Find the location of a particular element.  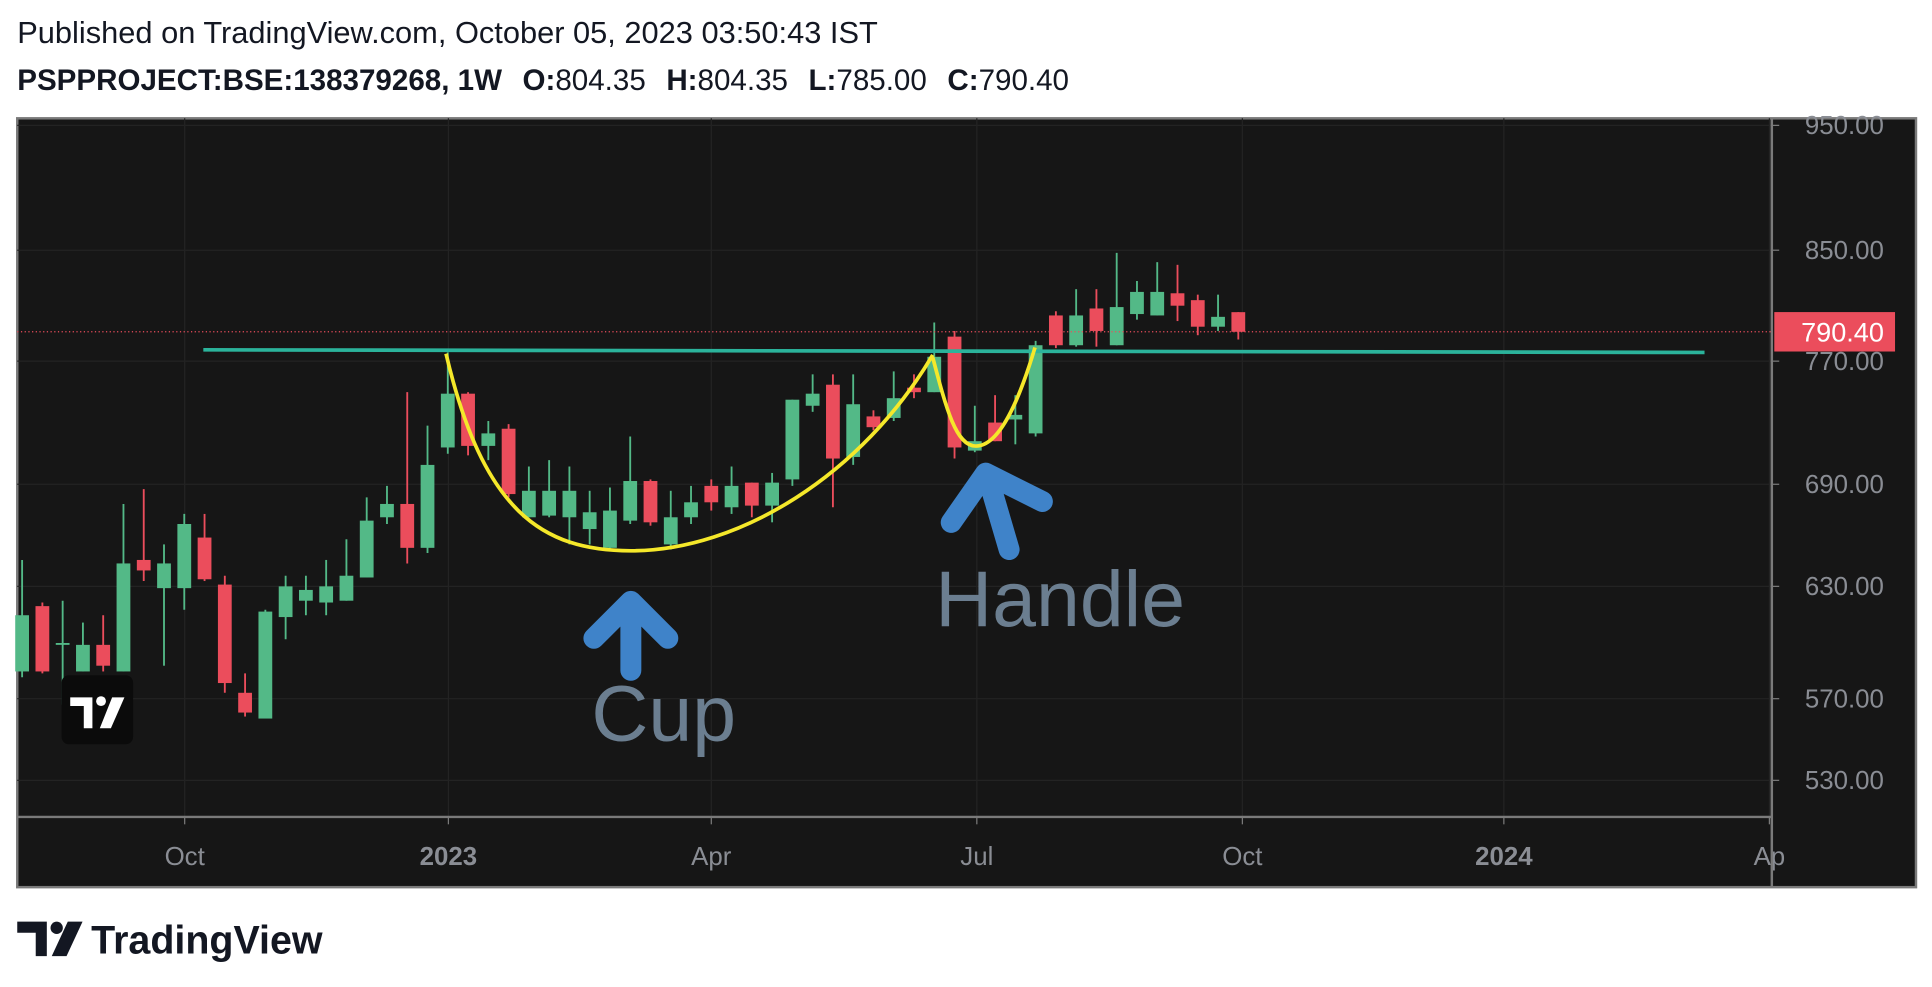

legend-label: H: is located at coordinates (681, 80).